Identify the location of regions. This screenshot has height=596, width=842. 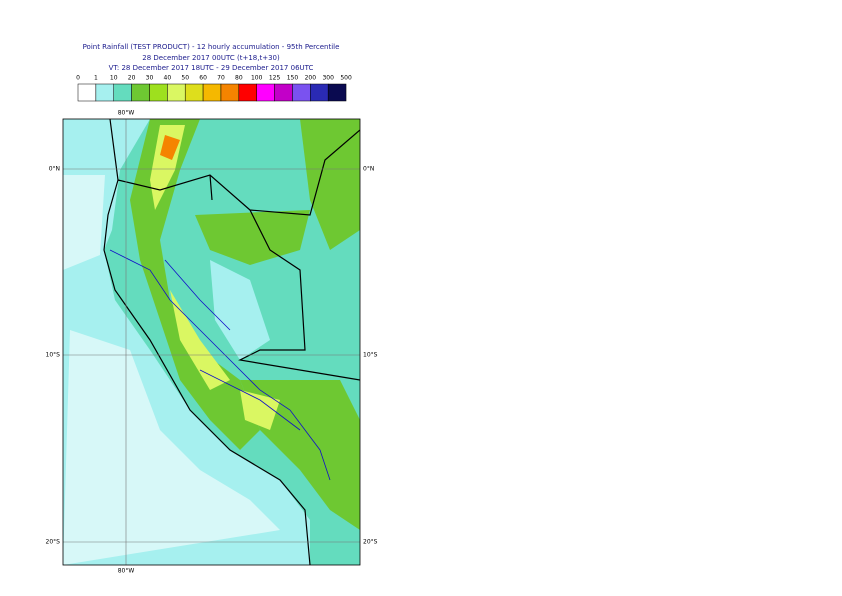
(220, 365).